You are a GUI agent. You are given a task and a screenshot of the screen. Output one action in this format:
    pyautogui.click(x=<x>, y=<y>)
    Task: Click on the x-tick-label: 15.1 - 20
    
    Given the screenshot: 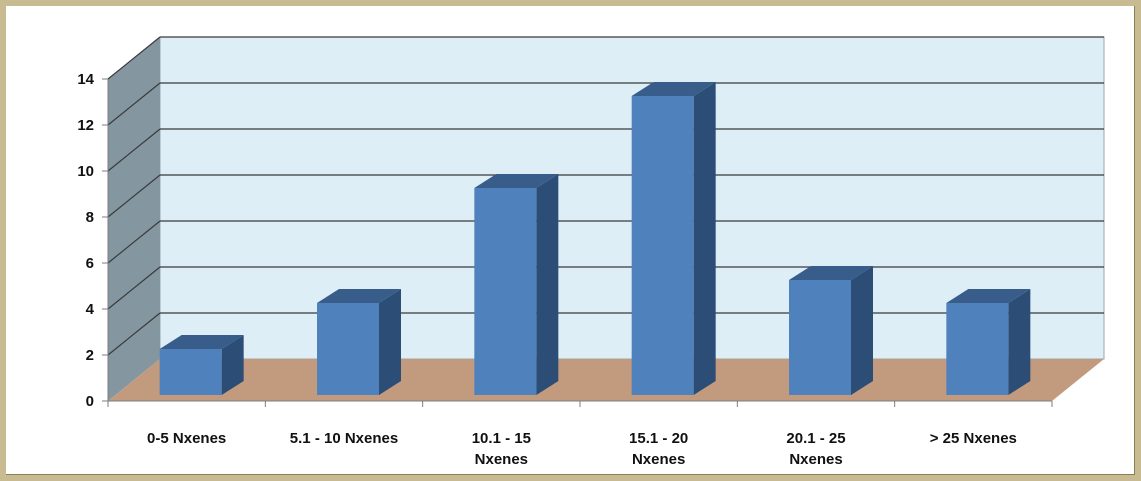 What is the action you would take?
    pyautogui.click(x=658, y=438)
    